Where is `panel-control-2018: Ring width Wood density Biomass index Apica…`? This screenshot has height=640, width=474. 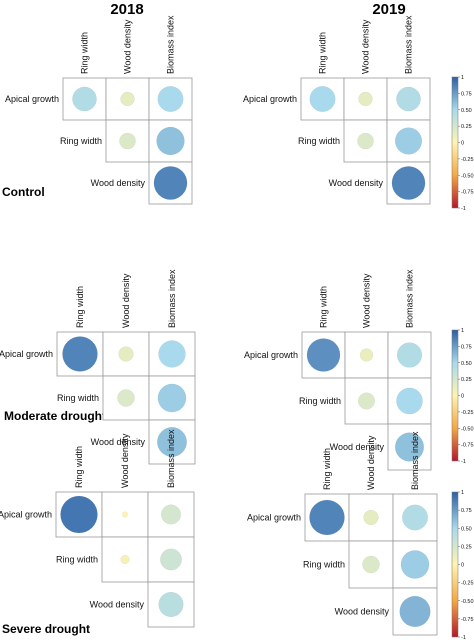
panel-control-2018: Ring width Wood density Biomass index Apica… is located at coordinates (99, 110).